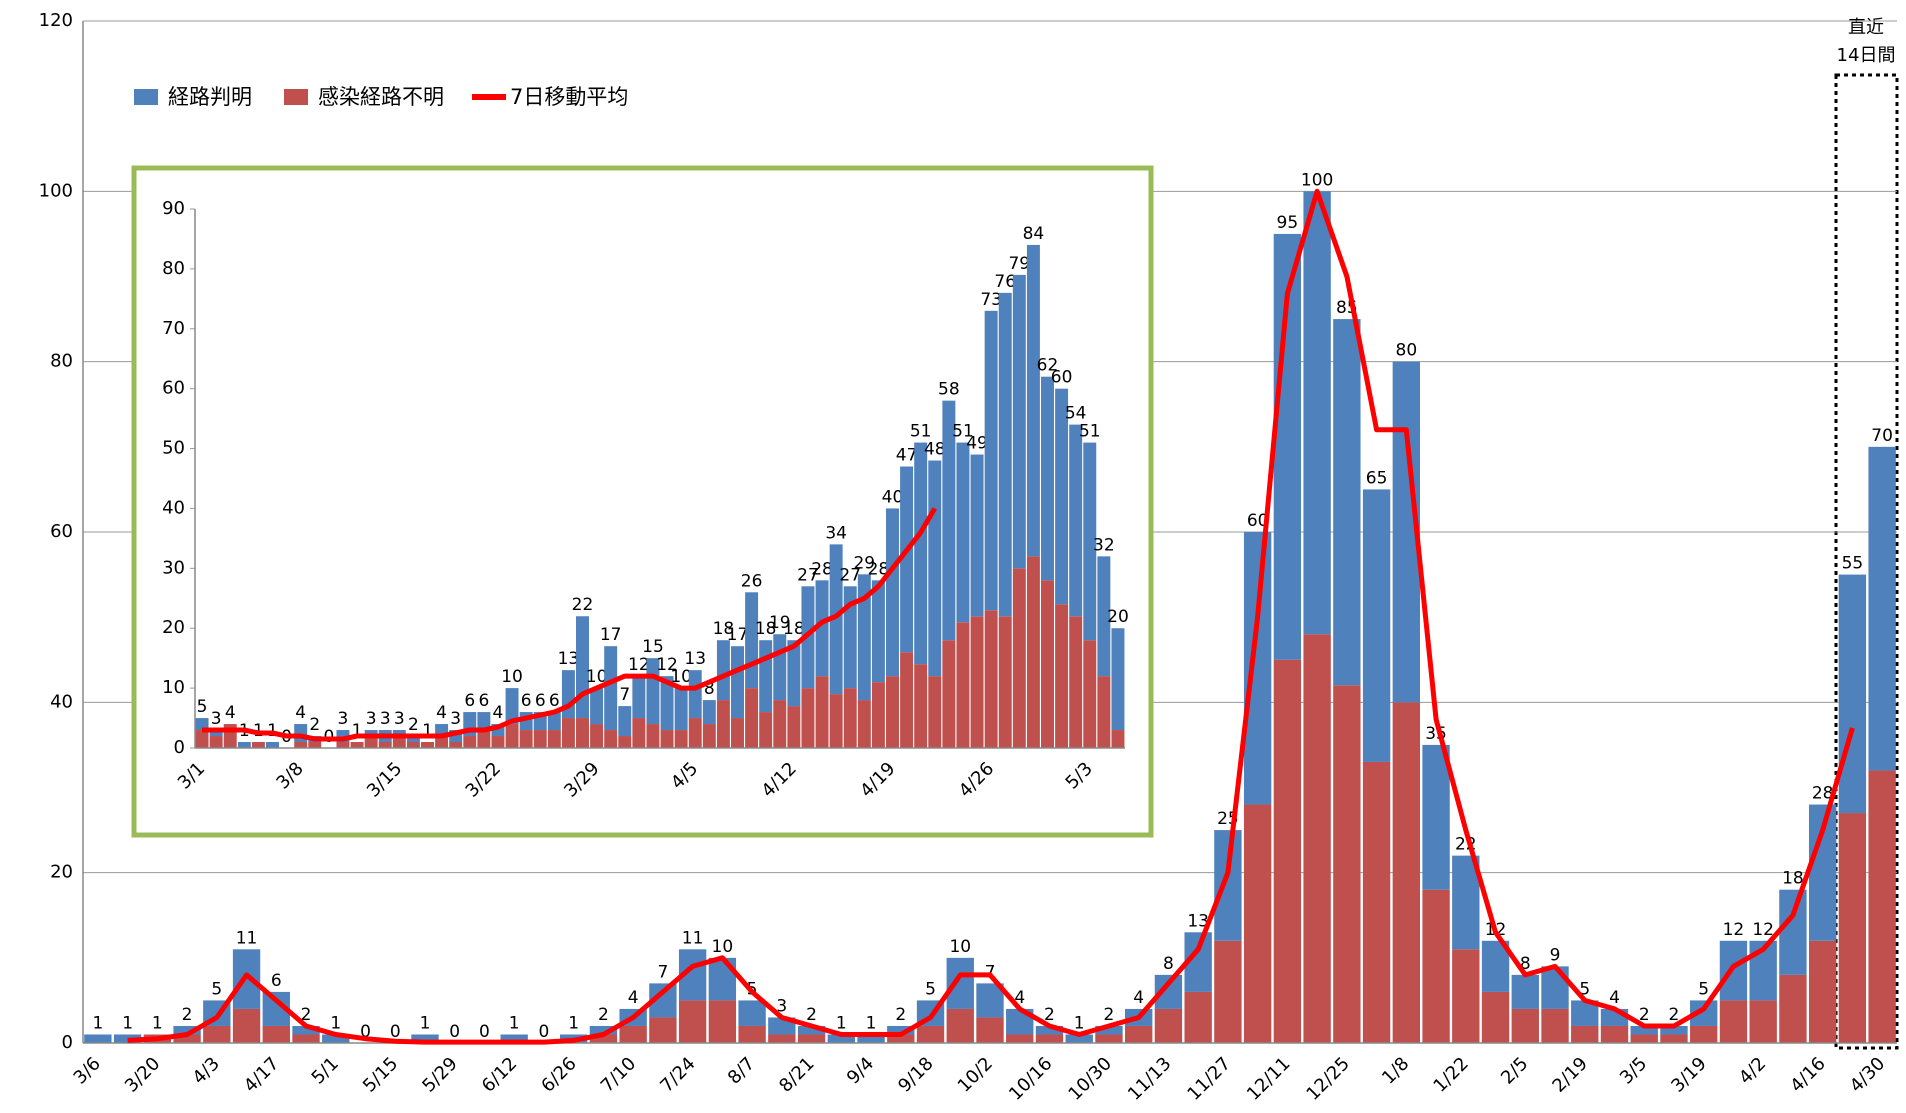 The image size is (1906, 1113). I want to click on data-label: 10, so click(681, 677).